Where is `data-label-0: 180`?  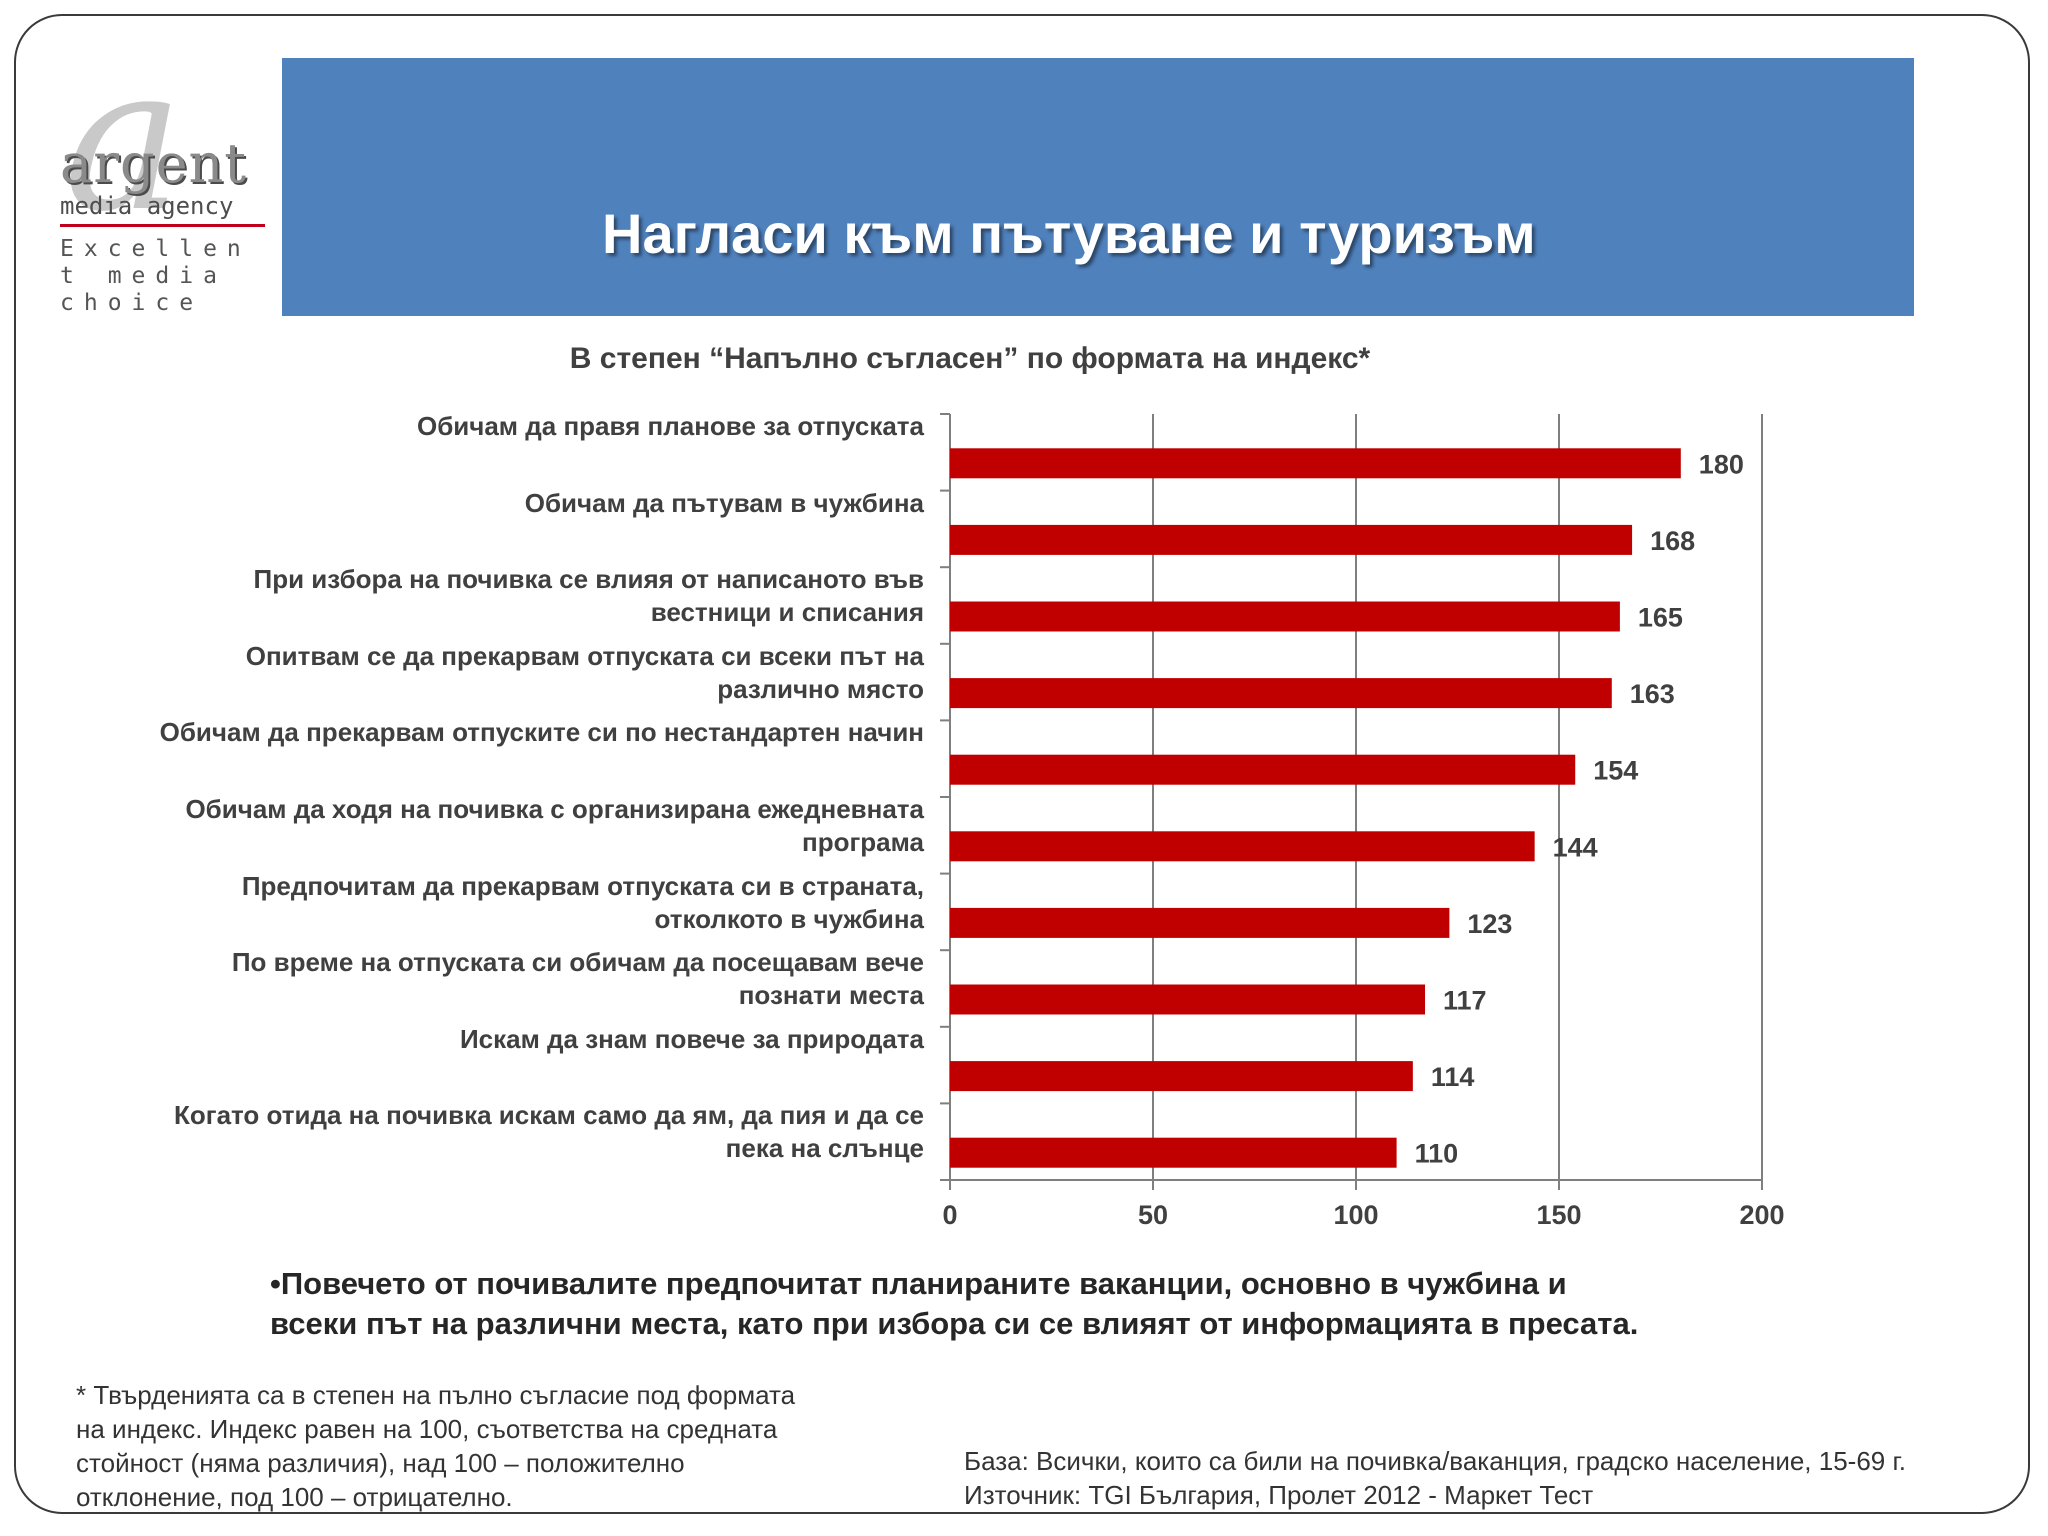 data-label-0: 180 is located at coordinates (1721, 464).